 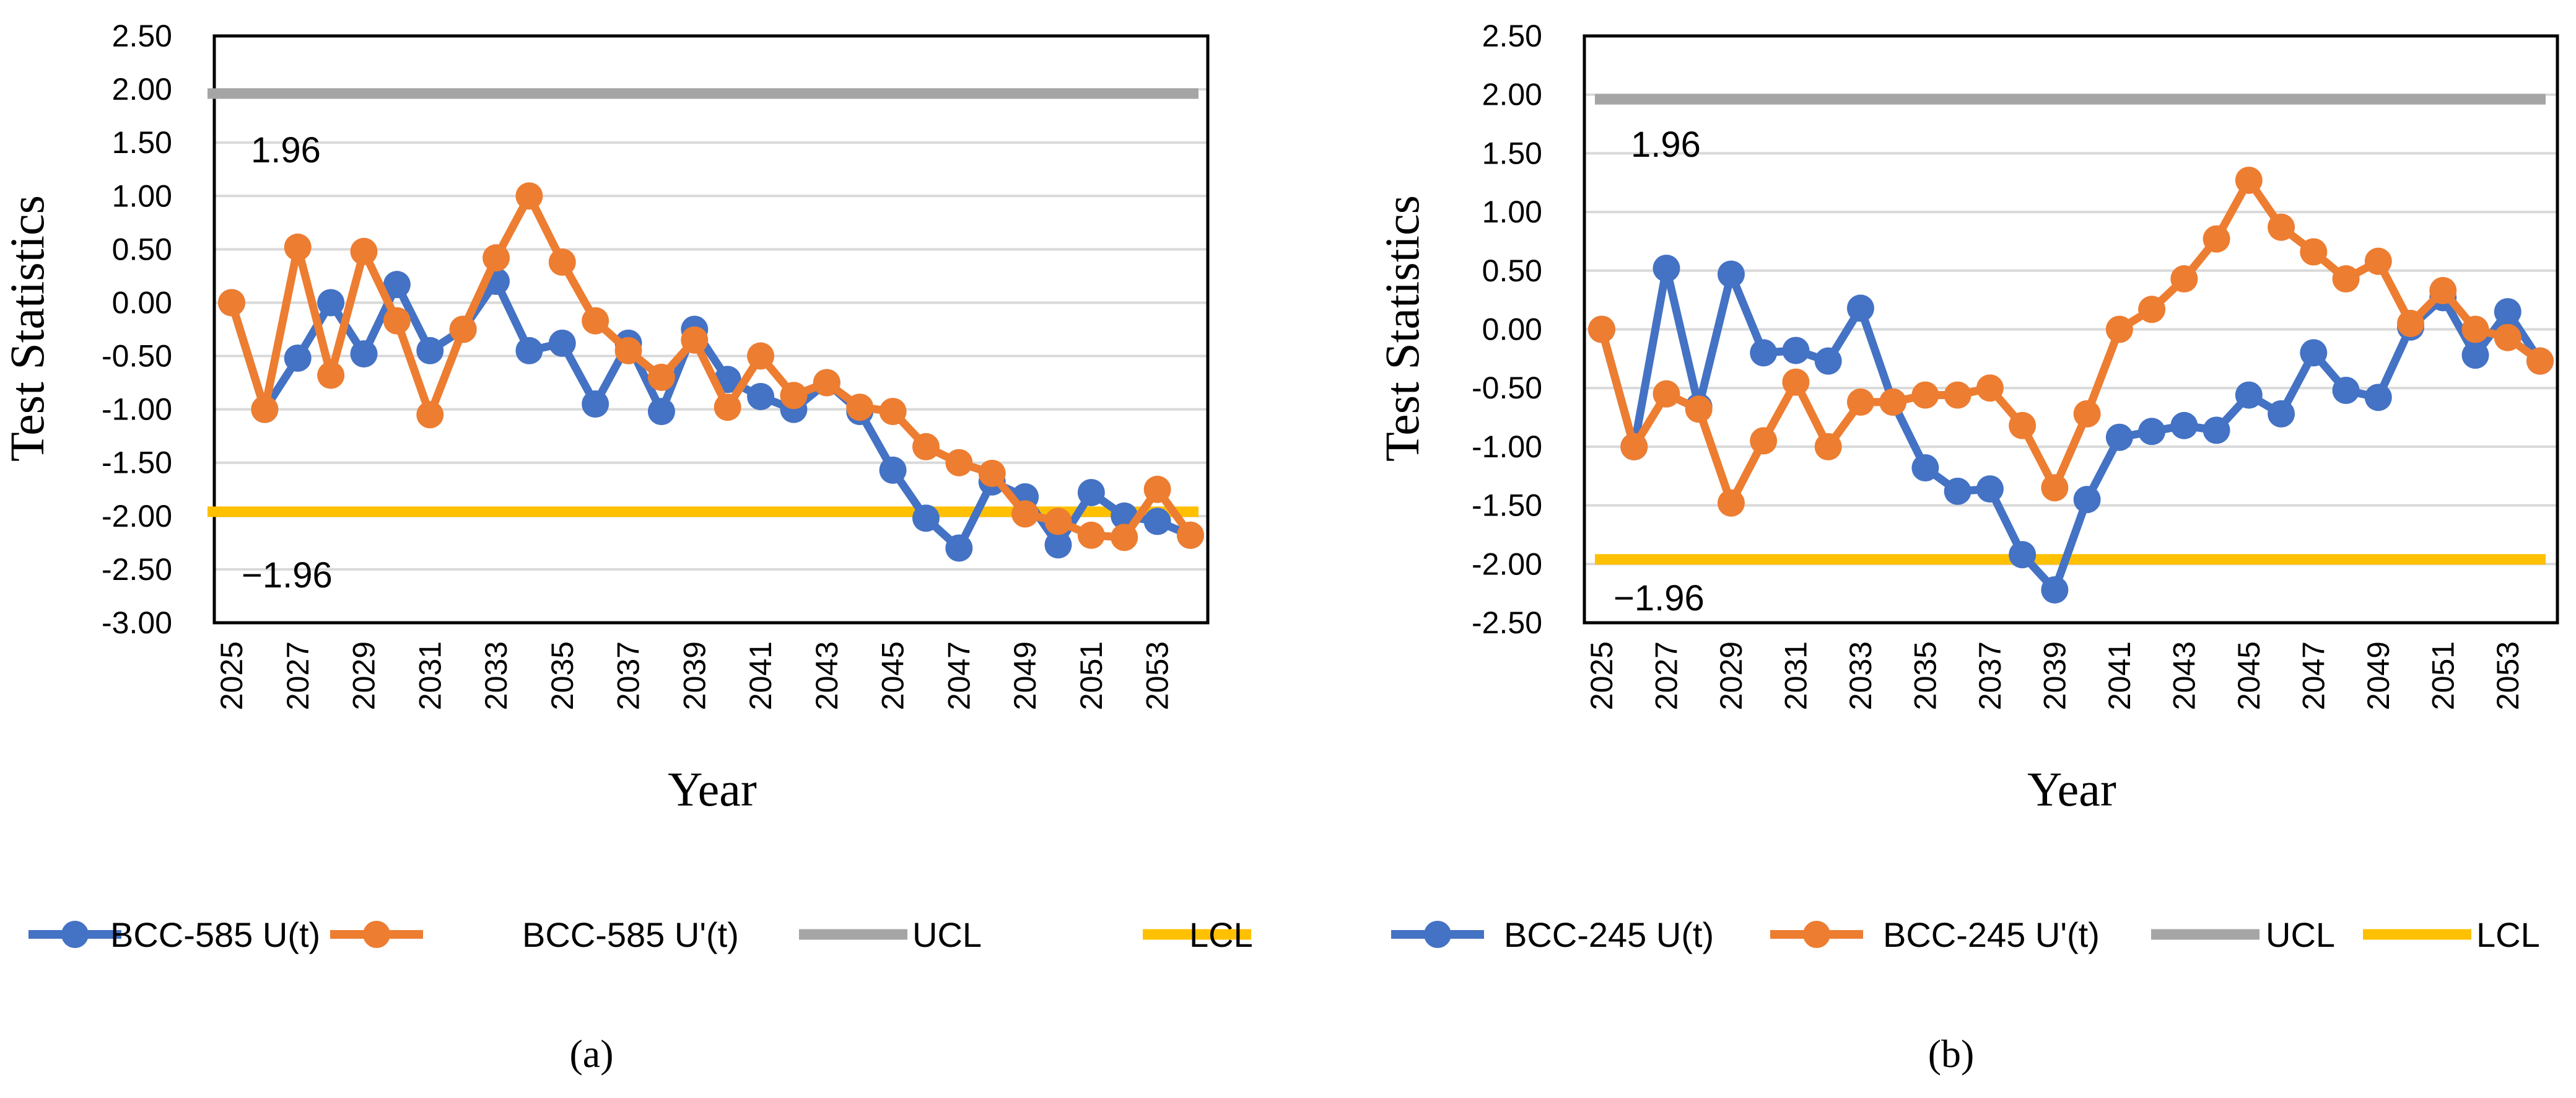 I want to click on lcl-value-label: −1.96, so click(x=1659, y=598).